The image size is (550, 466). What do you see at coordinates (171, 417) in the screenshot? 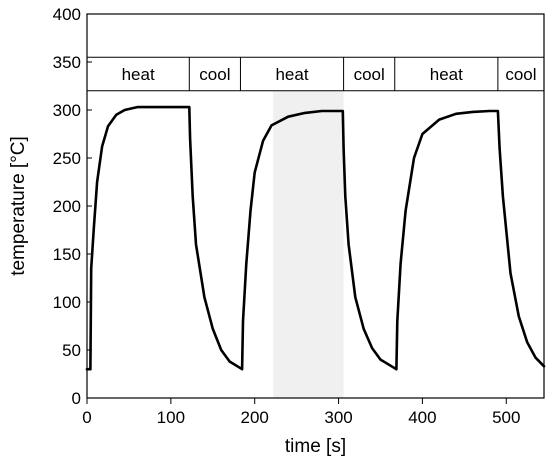
I see `x-tick-label: 100` at bounding box center [171, 417].